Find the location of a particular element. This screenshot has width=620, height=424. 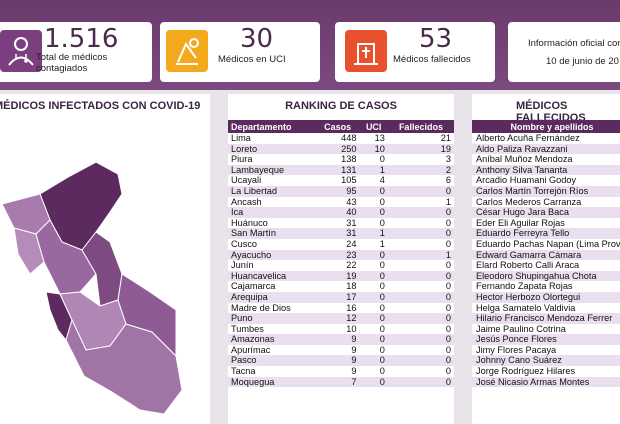

uci-label: Médicos en UCI is located at coordinates (252, 59).